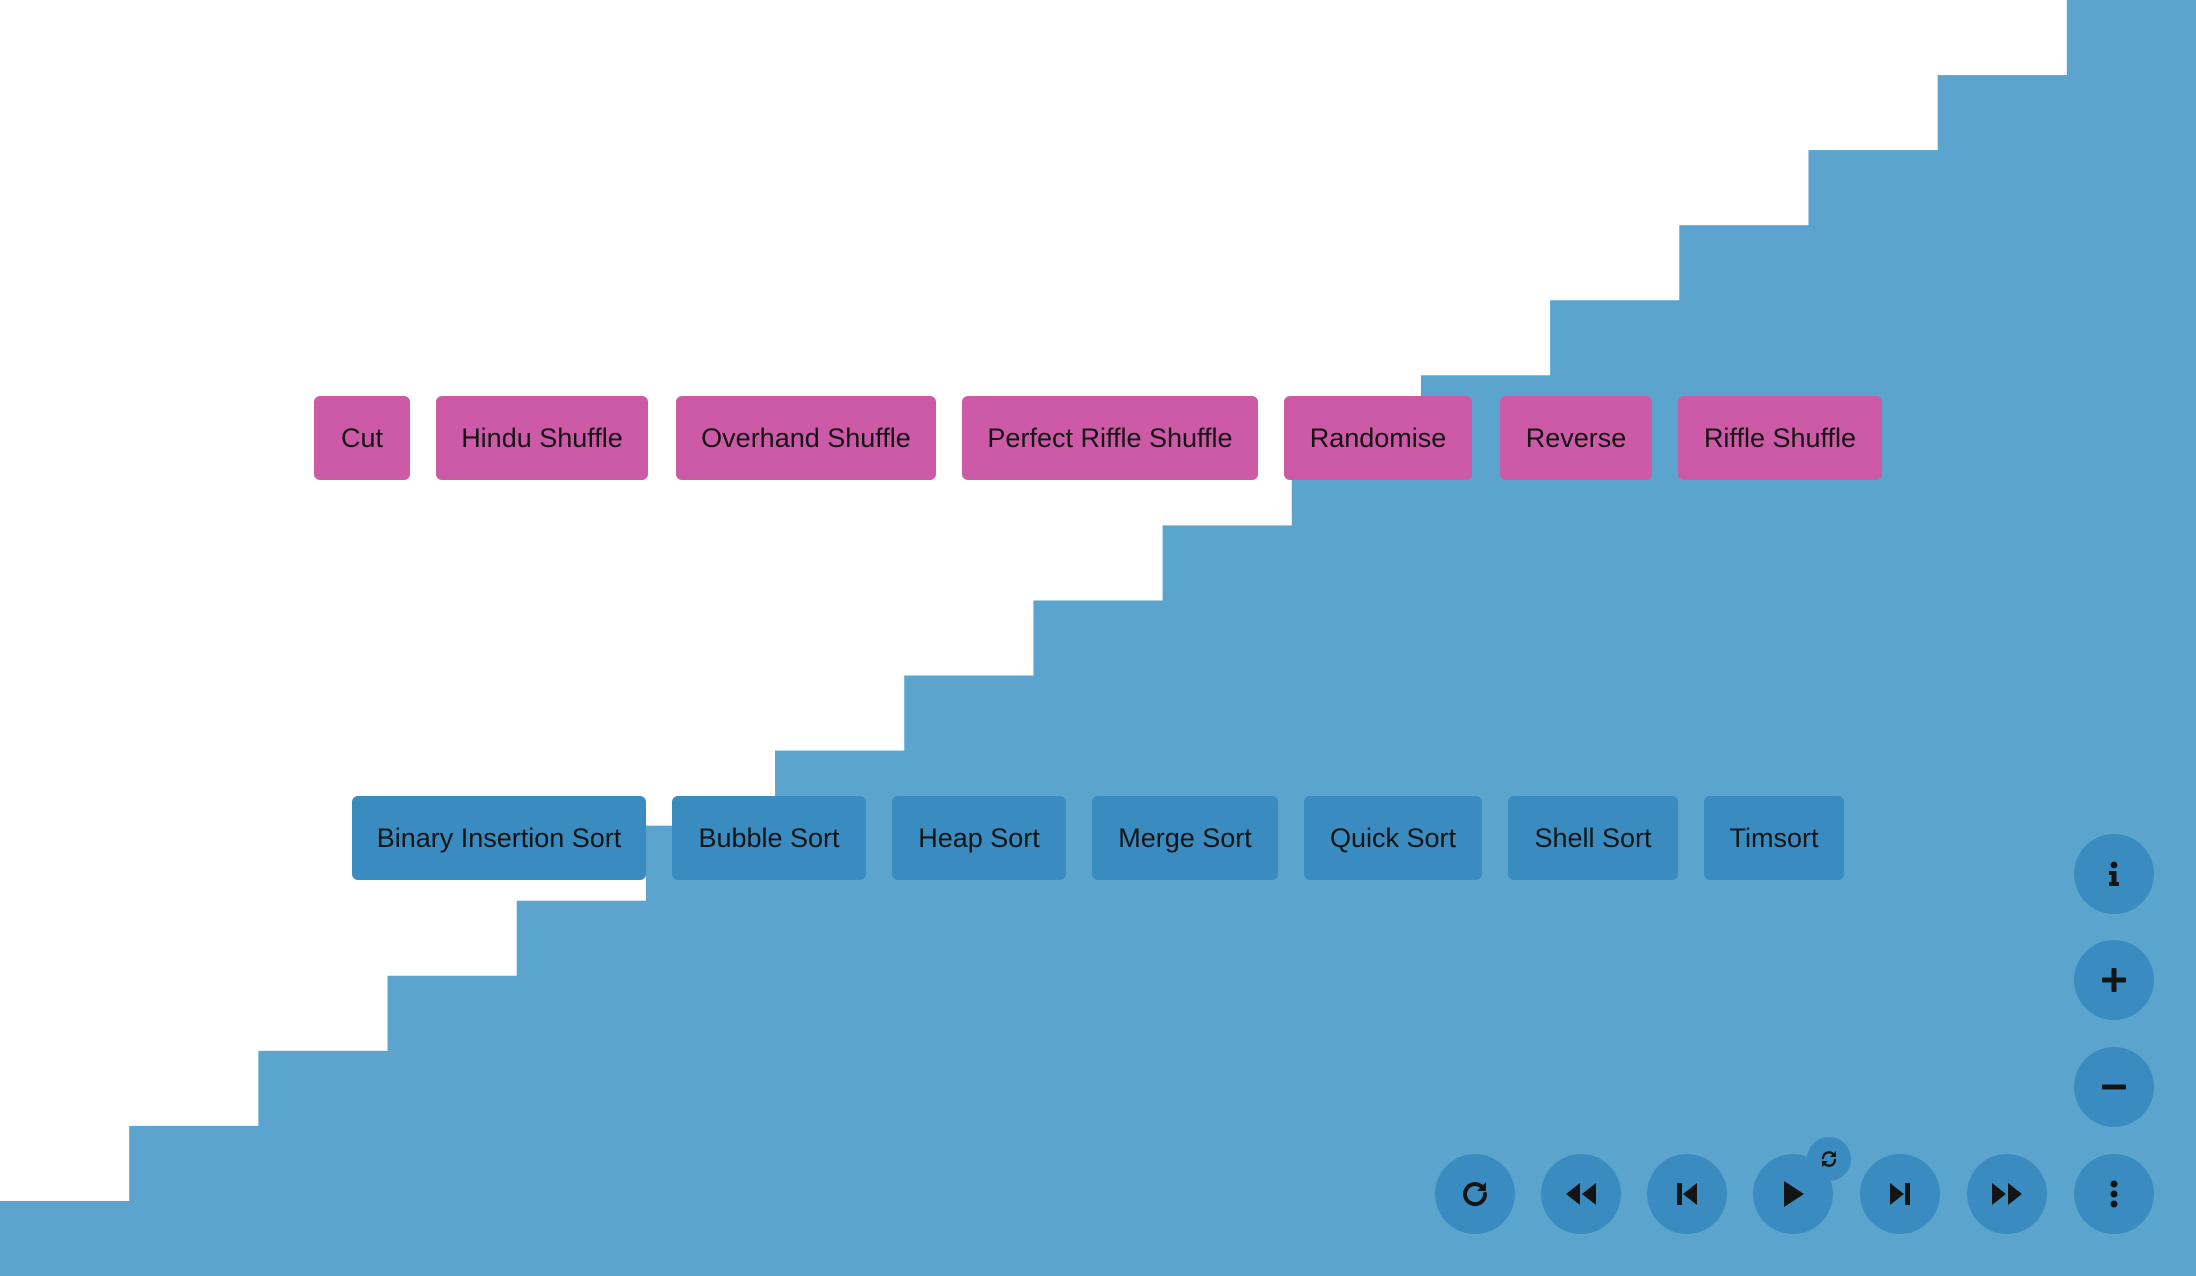  Describe the element at coordinates (362, 438) in the screenshot. I see `shuffle-button-cut: Cut` at that location.